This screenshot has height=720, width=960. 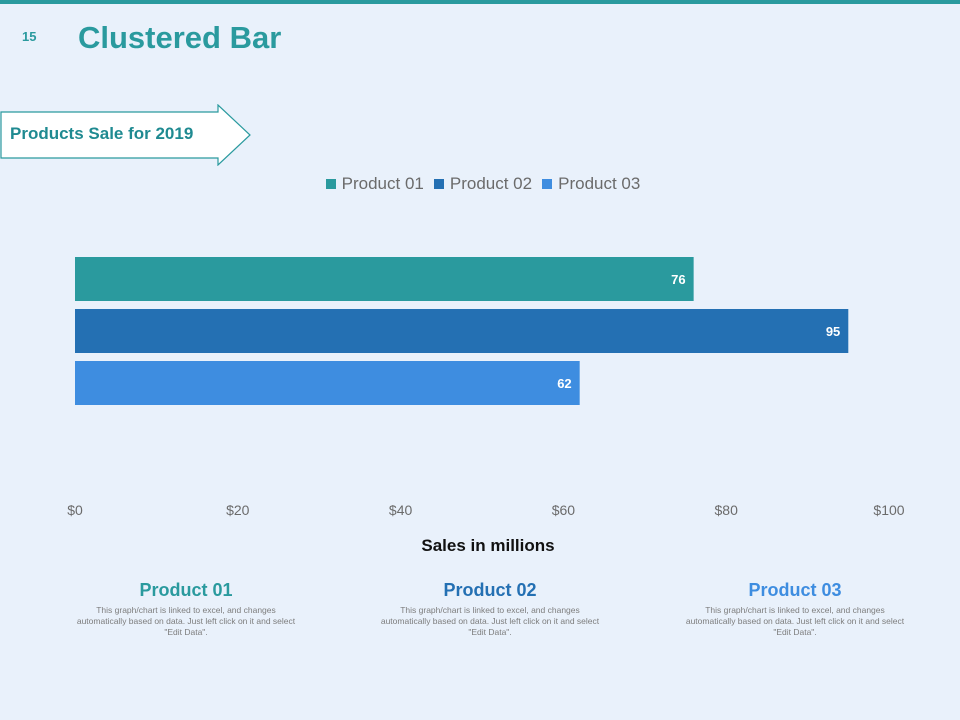 I want to click on product-name: Product 03, so click(x=795, y=590).